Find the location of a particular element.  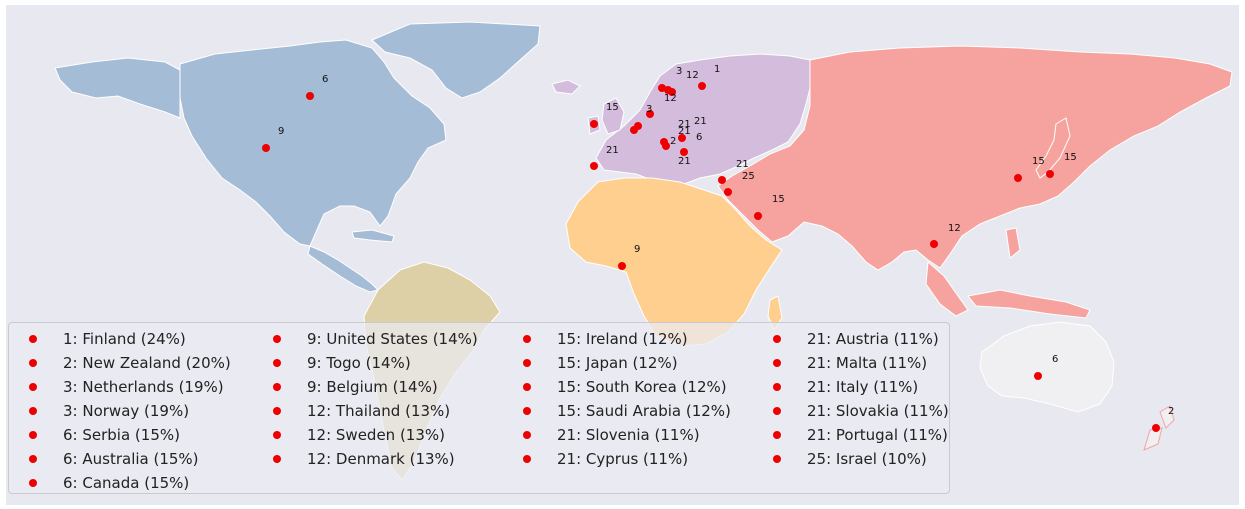

legend-item: 21: Italy (11%) is located at coordinates (851, 387).